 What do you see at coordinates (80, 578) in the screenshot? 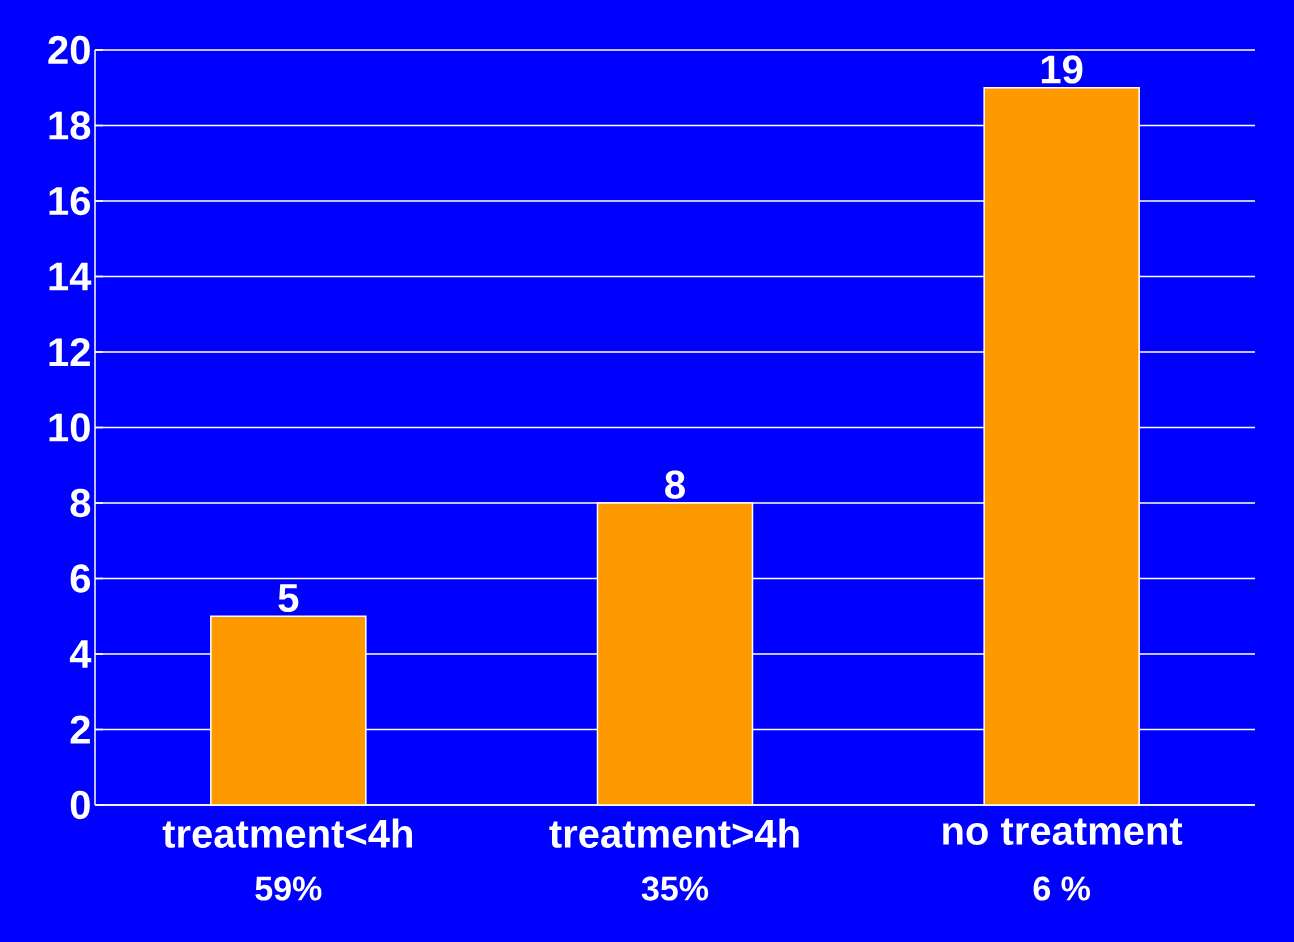
I see `y-tick-label: 6` at bounding box center [80, 578].